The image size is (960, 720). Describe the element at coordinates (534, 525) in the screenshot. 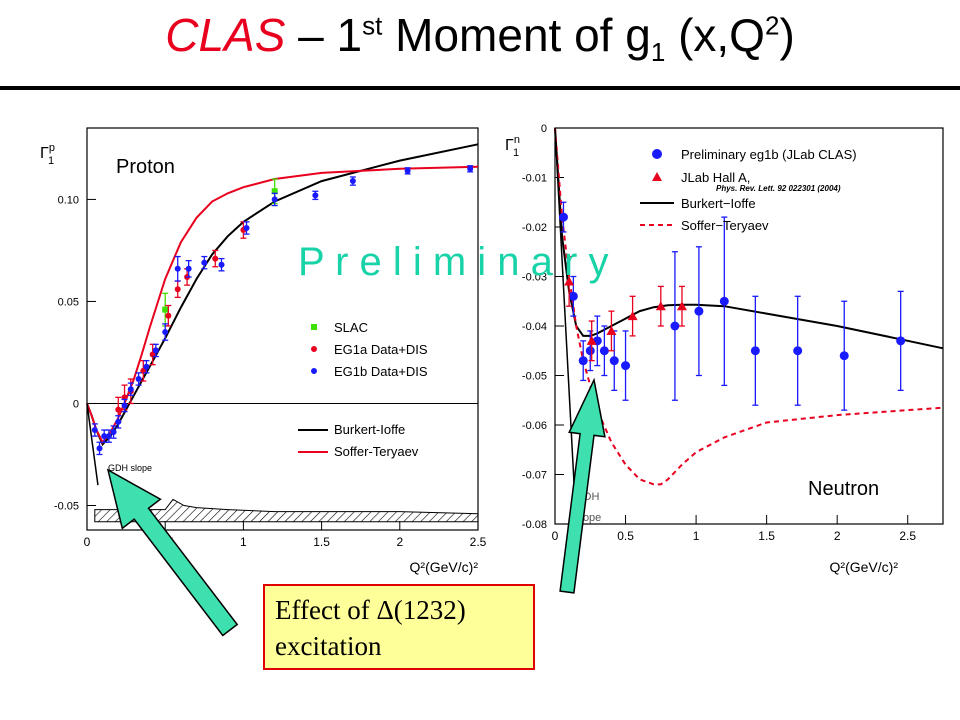

I see `y-tick-label: -0.08` at that location.